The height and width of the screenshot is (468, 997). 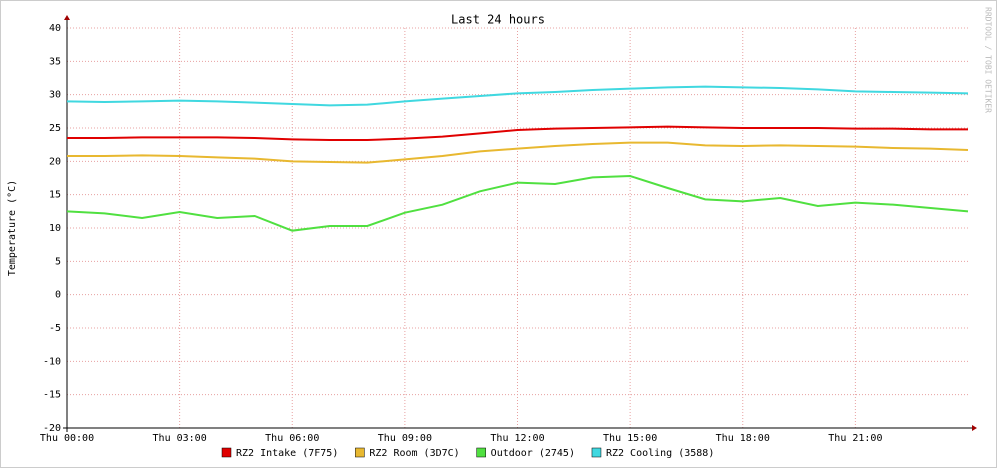 What do you see at coordinates (414, 453) in the screenshot?
I see `legend-label: RZ2 Room (3D7C)` at bounding box center [414, 453].